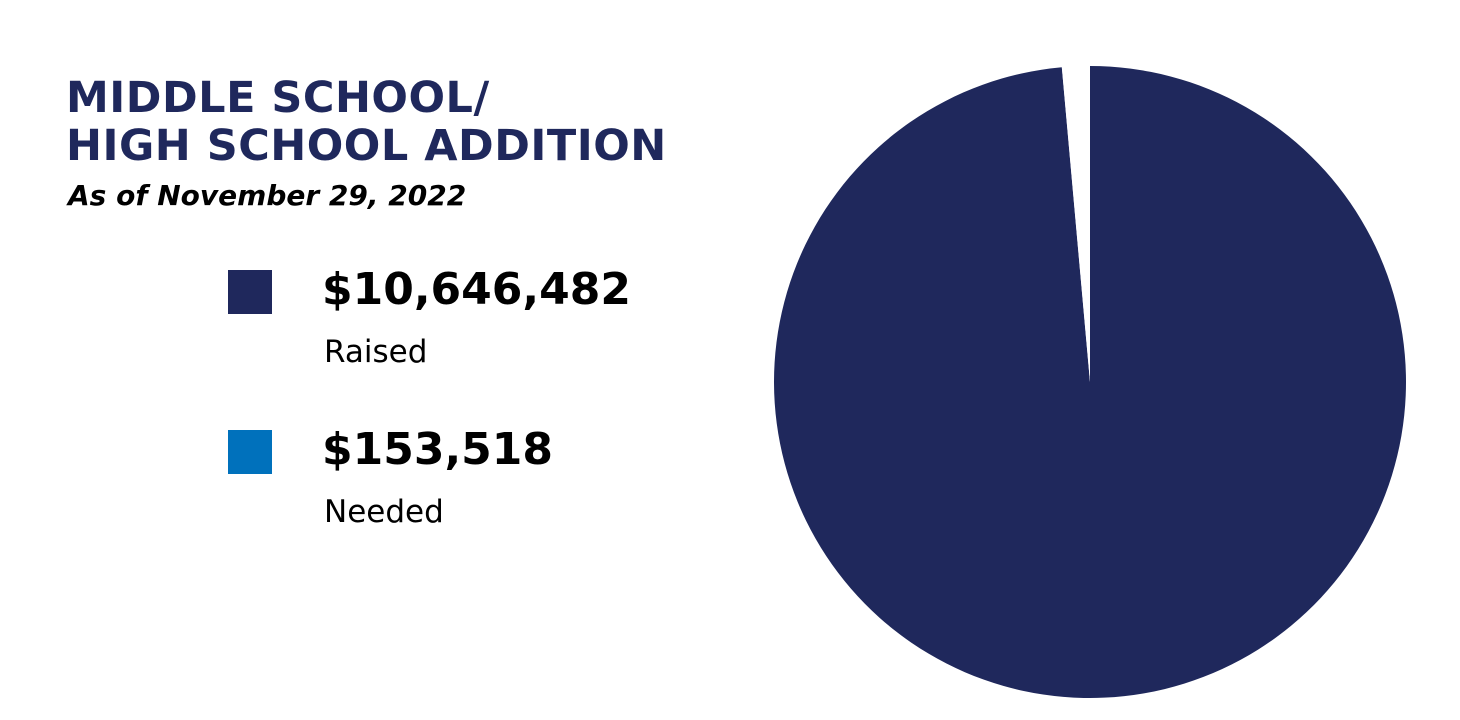  Describe the element at coordinates (478, 487) in the screenshot. I see `legend-item-needed: $153,518 Needed` at that location.